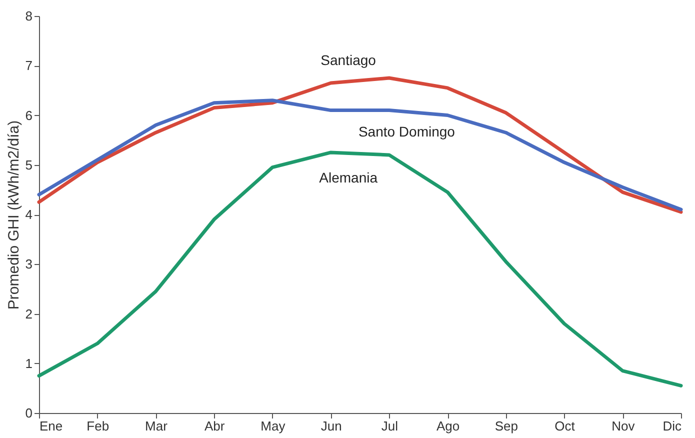 The height and width of the screenshot is (438, 695). Describe the element at coordinates (28, 115) in the screenshot. I see `y-tick-label: 6` at that location.